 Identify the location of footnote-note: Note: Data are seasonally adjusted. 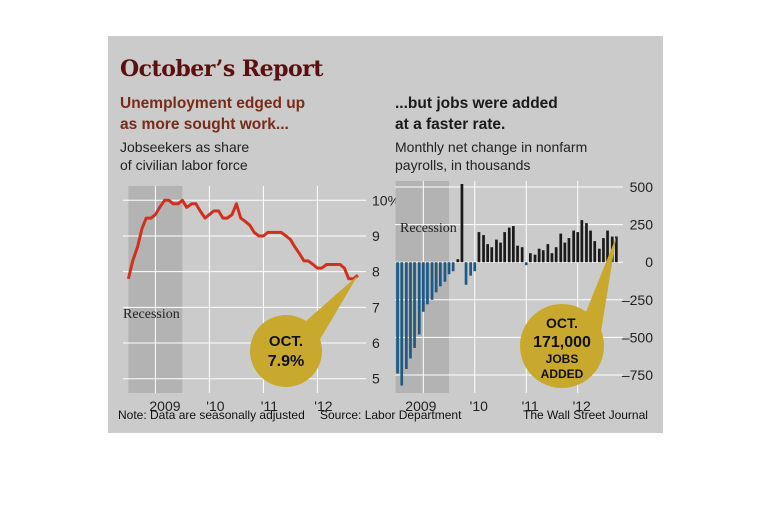
(211, 415).